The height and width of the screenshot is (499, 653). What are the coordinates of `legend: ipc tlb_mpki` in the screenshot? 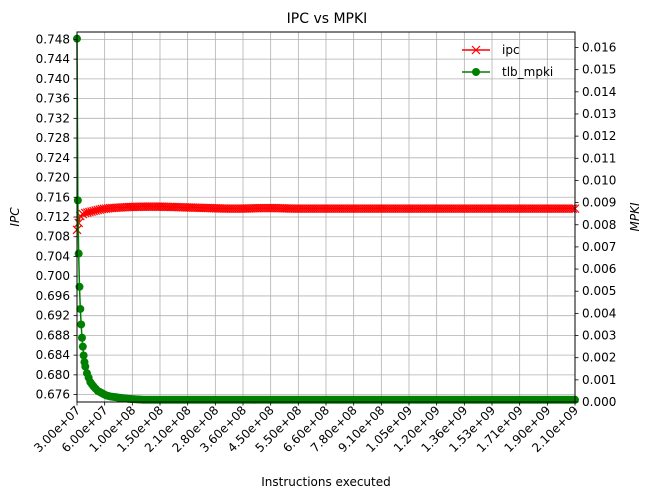 It's located at (507, 61).